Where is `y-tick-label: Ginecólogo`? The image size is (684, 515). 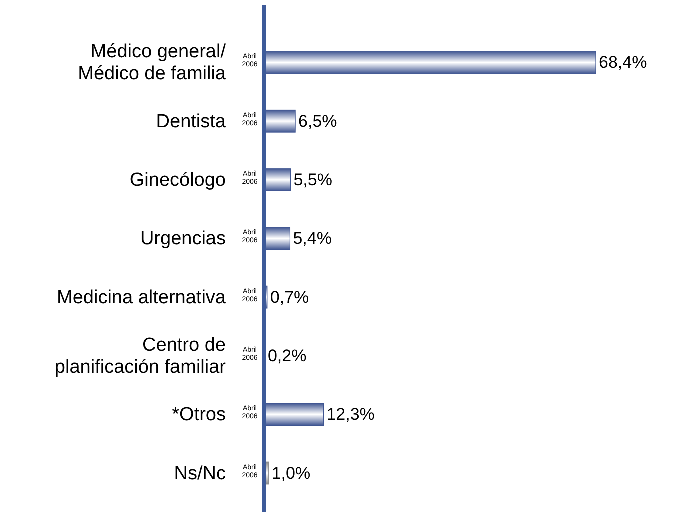 y-tick-label: Ginecólogo is located at coordinates (178, 180).